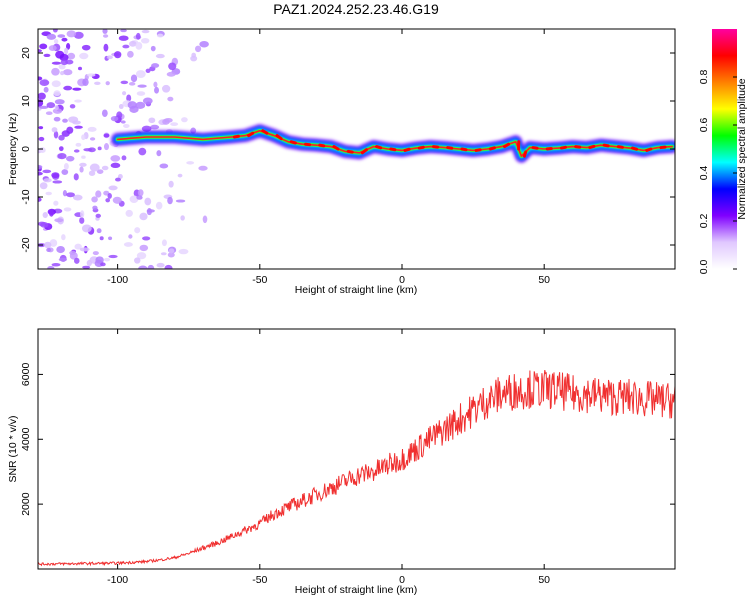 This screenshot has height=600, width=750. I want to click on heatmap-x-axis-label: Height of straight line (km), so click(356, 290).